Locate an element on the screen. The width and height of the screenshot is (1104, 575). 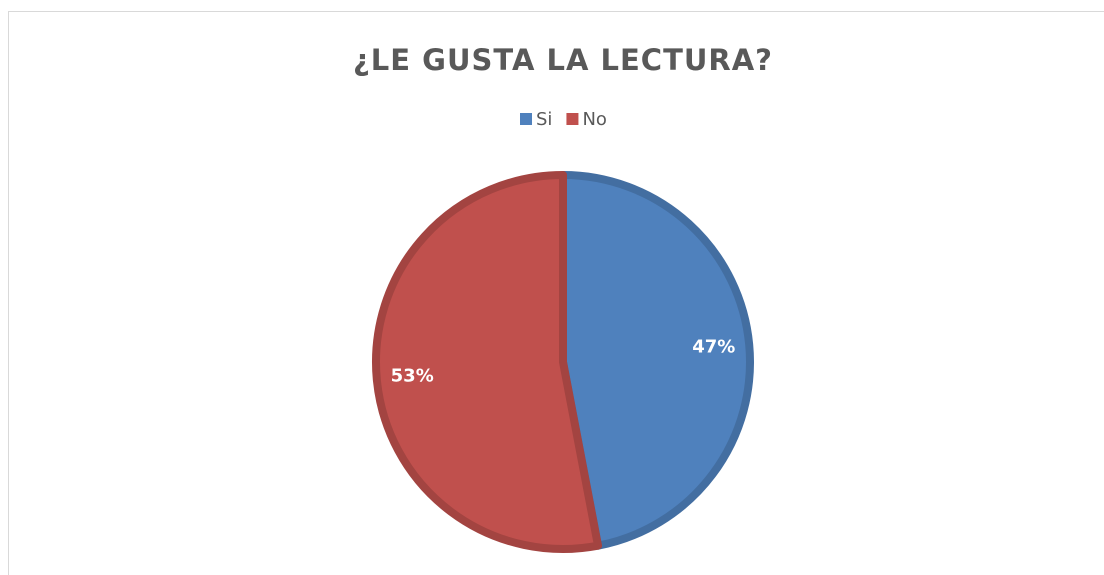
legend-label: No is located at coordinates (594, 119).